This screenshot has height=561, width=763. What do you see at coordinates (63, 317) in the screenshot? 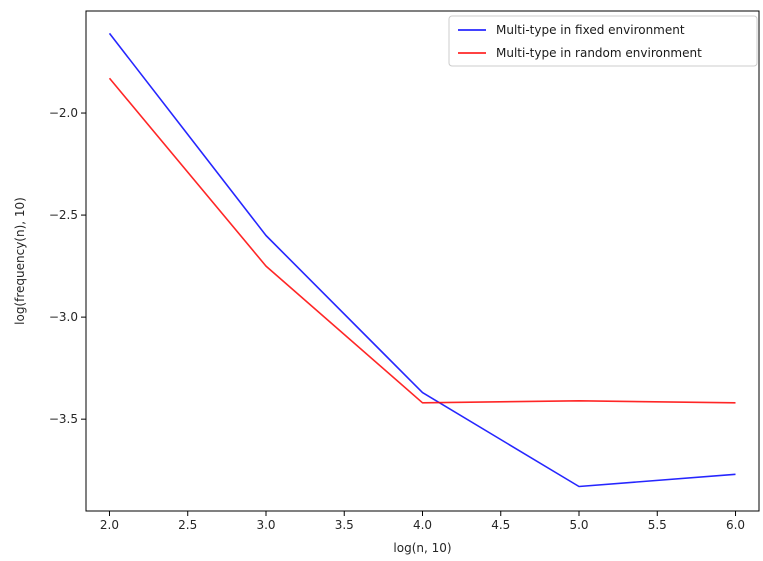
I see `y-tick-label: −3.0` at bounding box center [63, 317].